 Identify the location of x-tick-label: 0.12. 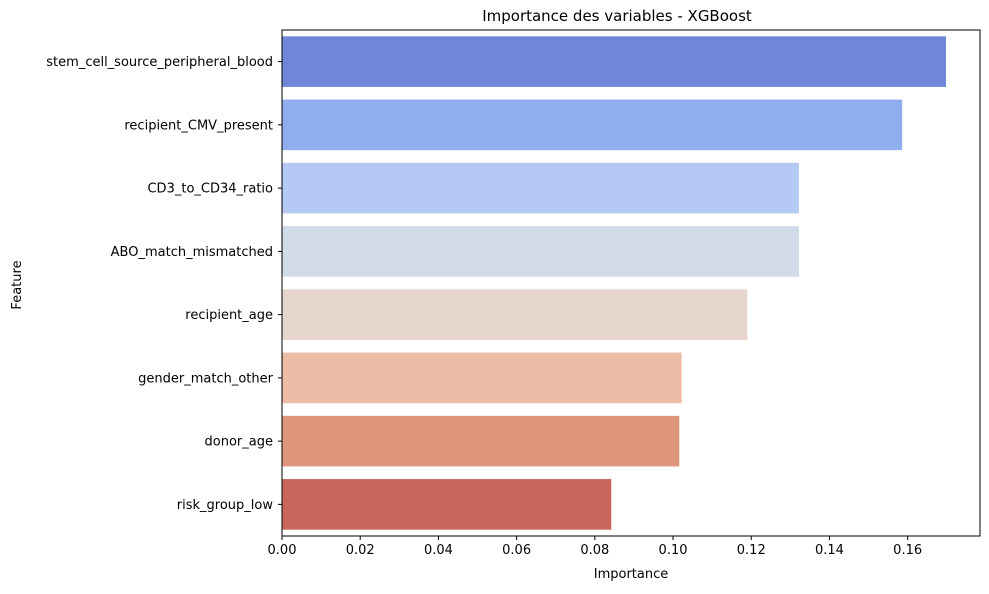
(751, 550).